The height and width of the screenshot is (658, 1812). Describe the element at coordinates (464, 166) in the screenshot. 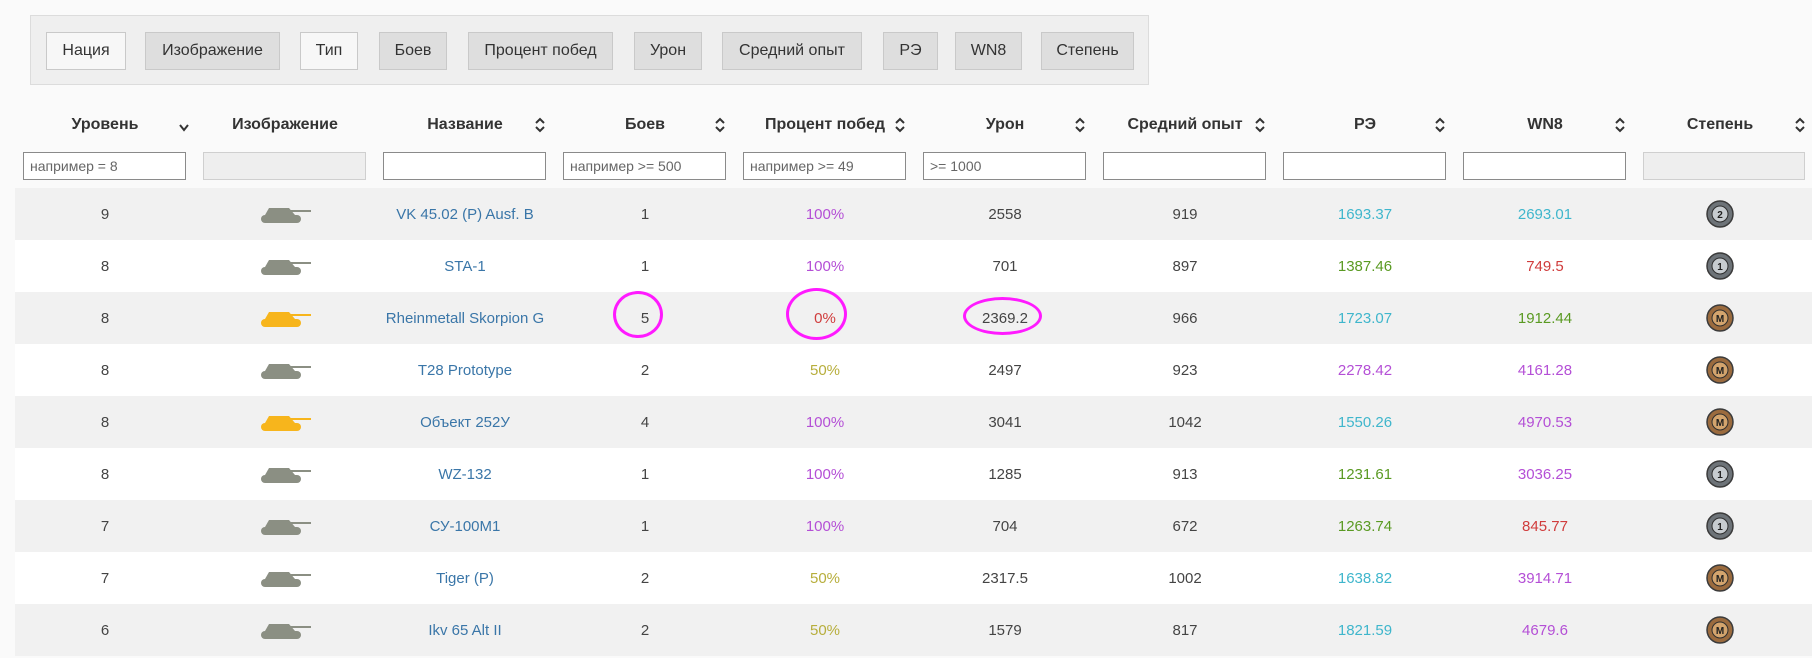

I see `filter-name-input` at that location.